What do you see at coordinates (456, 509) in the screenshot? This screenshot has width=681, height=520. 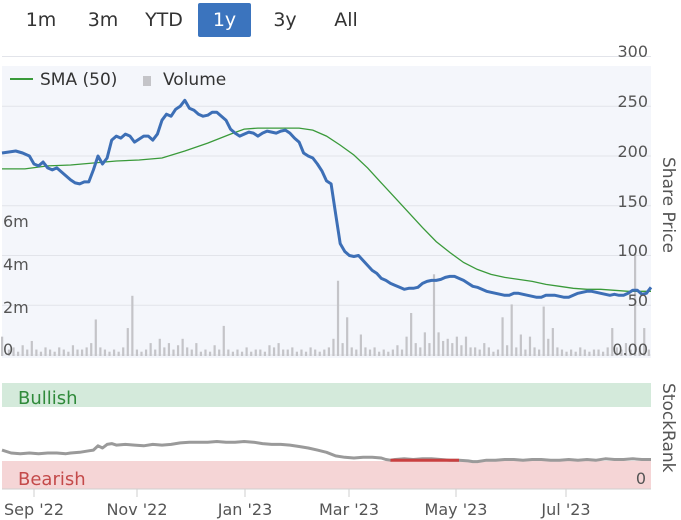 I see `x-tick-label: May '23` at bounding box center [456, 509].